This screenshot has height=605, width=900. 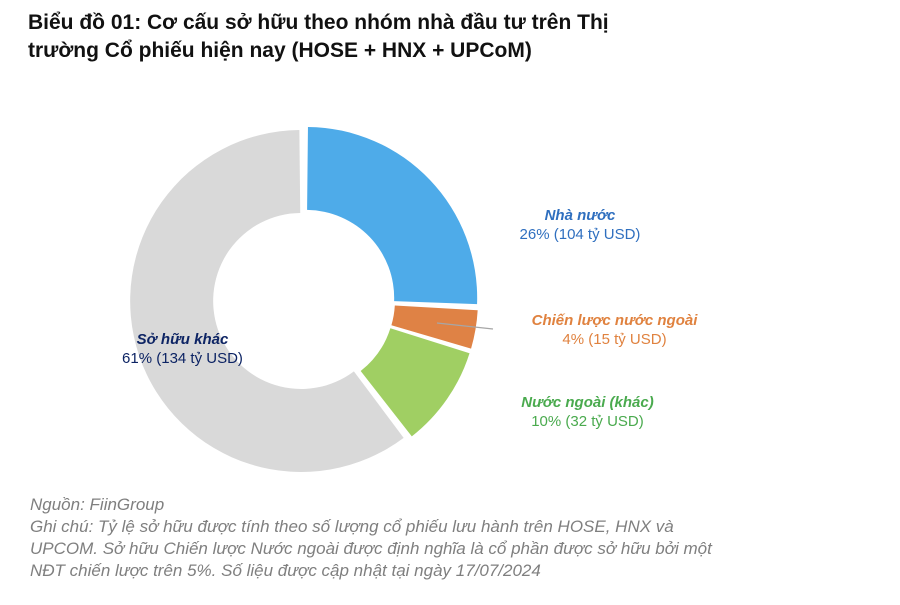 What do you see at coordinates (415, 382) in the screenshot?
I see `slice-foreign-other` at bounding box center [415, 382].